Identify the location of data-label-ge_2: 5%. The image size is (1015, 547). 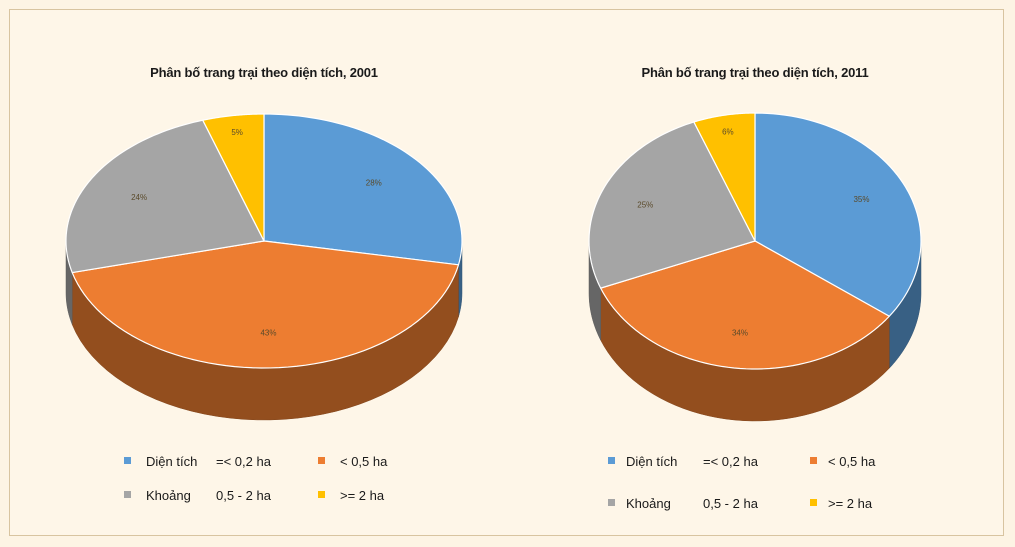
(237, 132).